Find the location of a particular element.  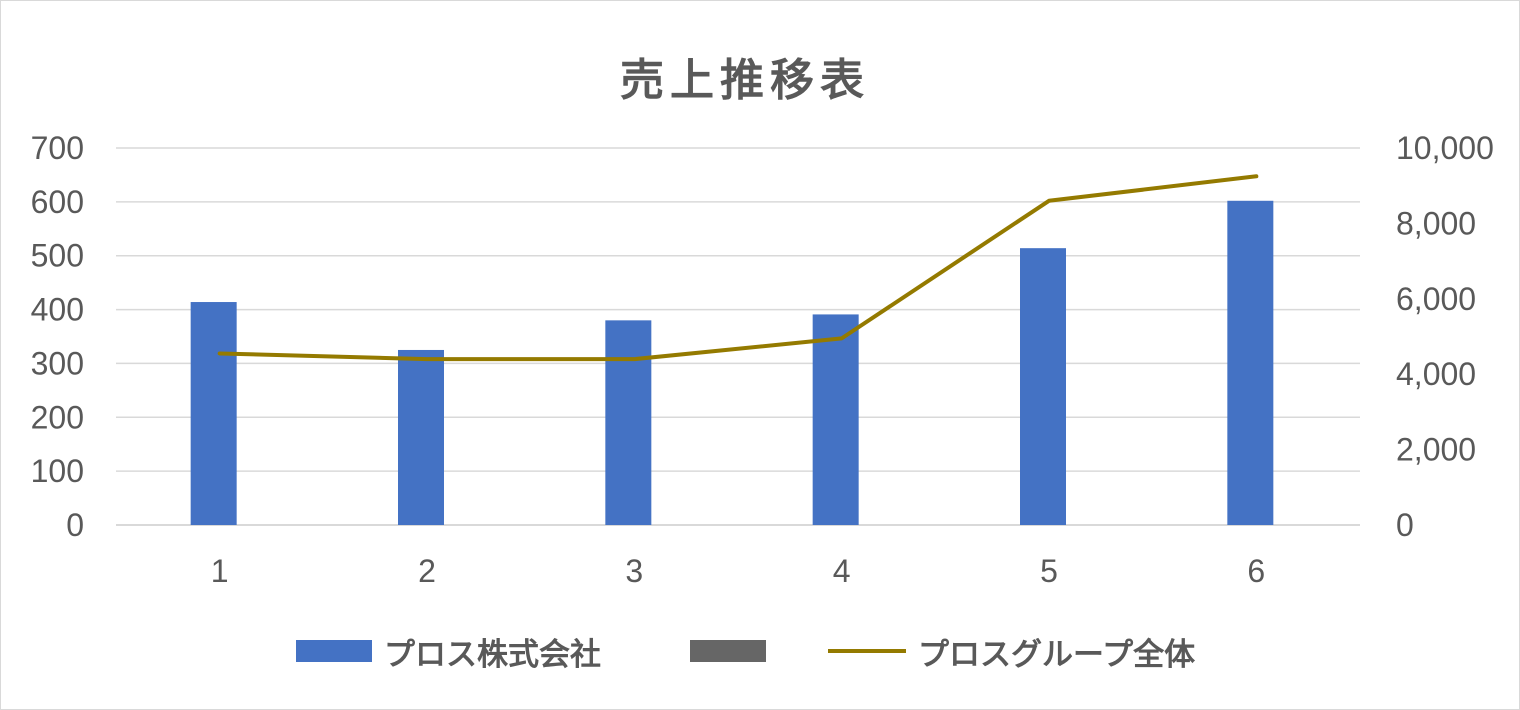

y2-tick-label: 8,000 is located at coordinates (1436, 223).